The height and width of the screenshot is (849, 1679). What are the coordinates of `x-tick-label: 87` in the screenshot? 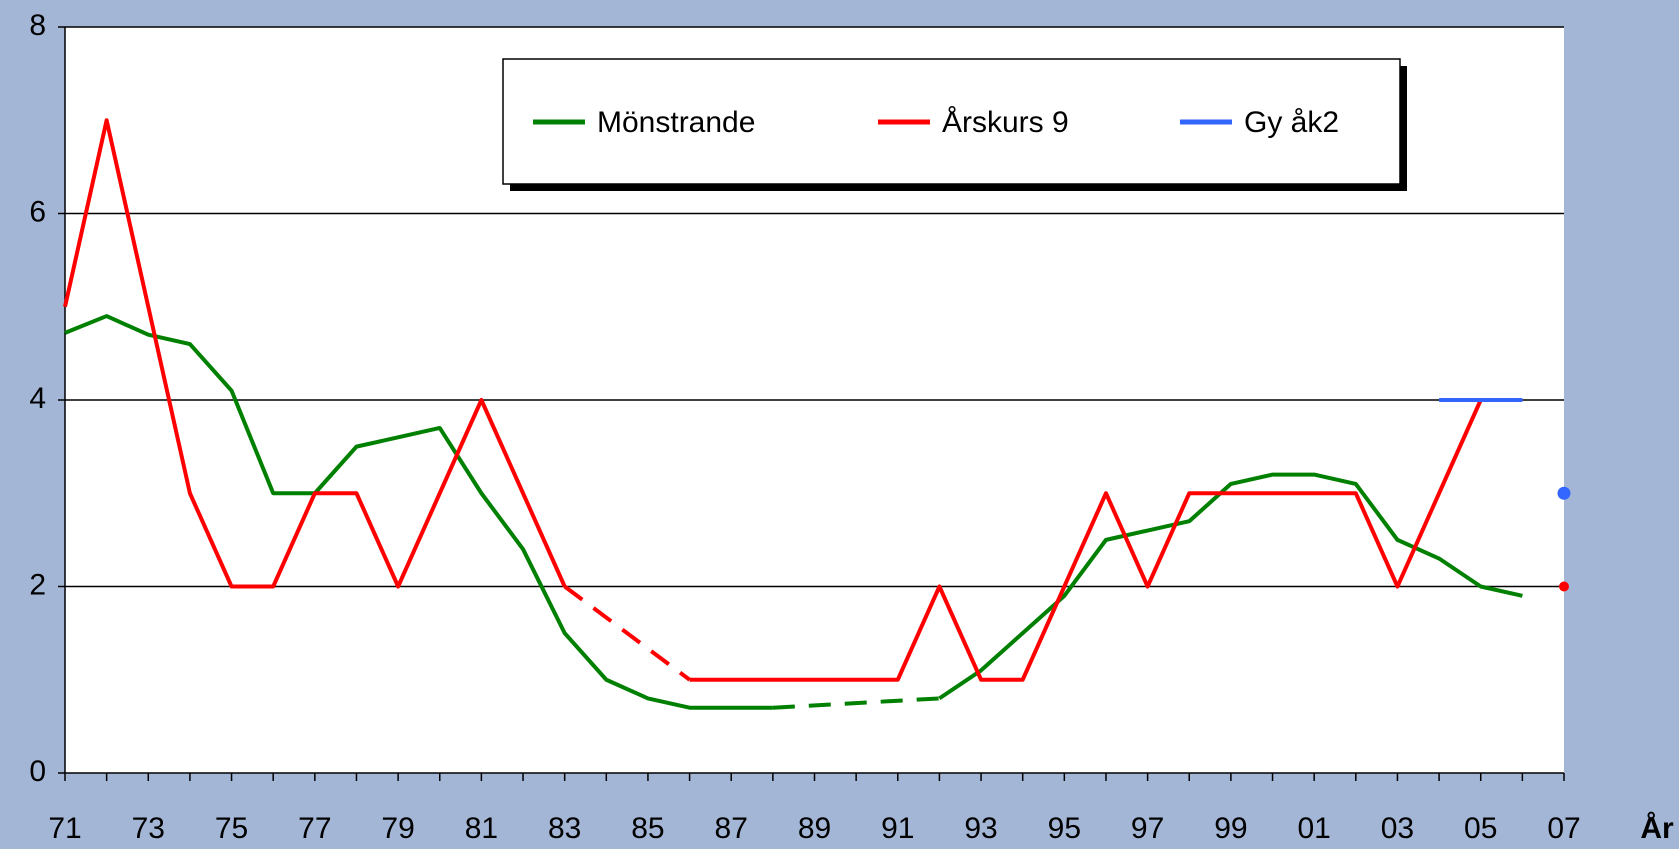 It's located at (731, 828).